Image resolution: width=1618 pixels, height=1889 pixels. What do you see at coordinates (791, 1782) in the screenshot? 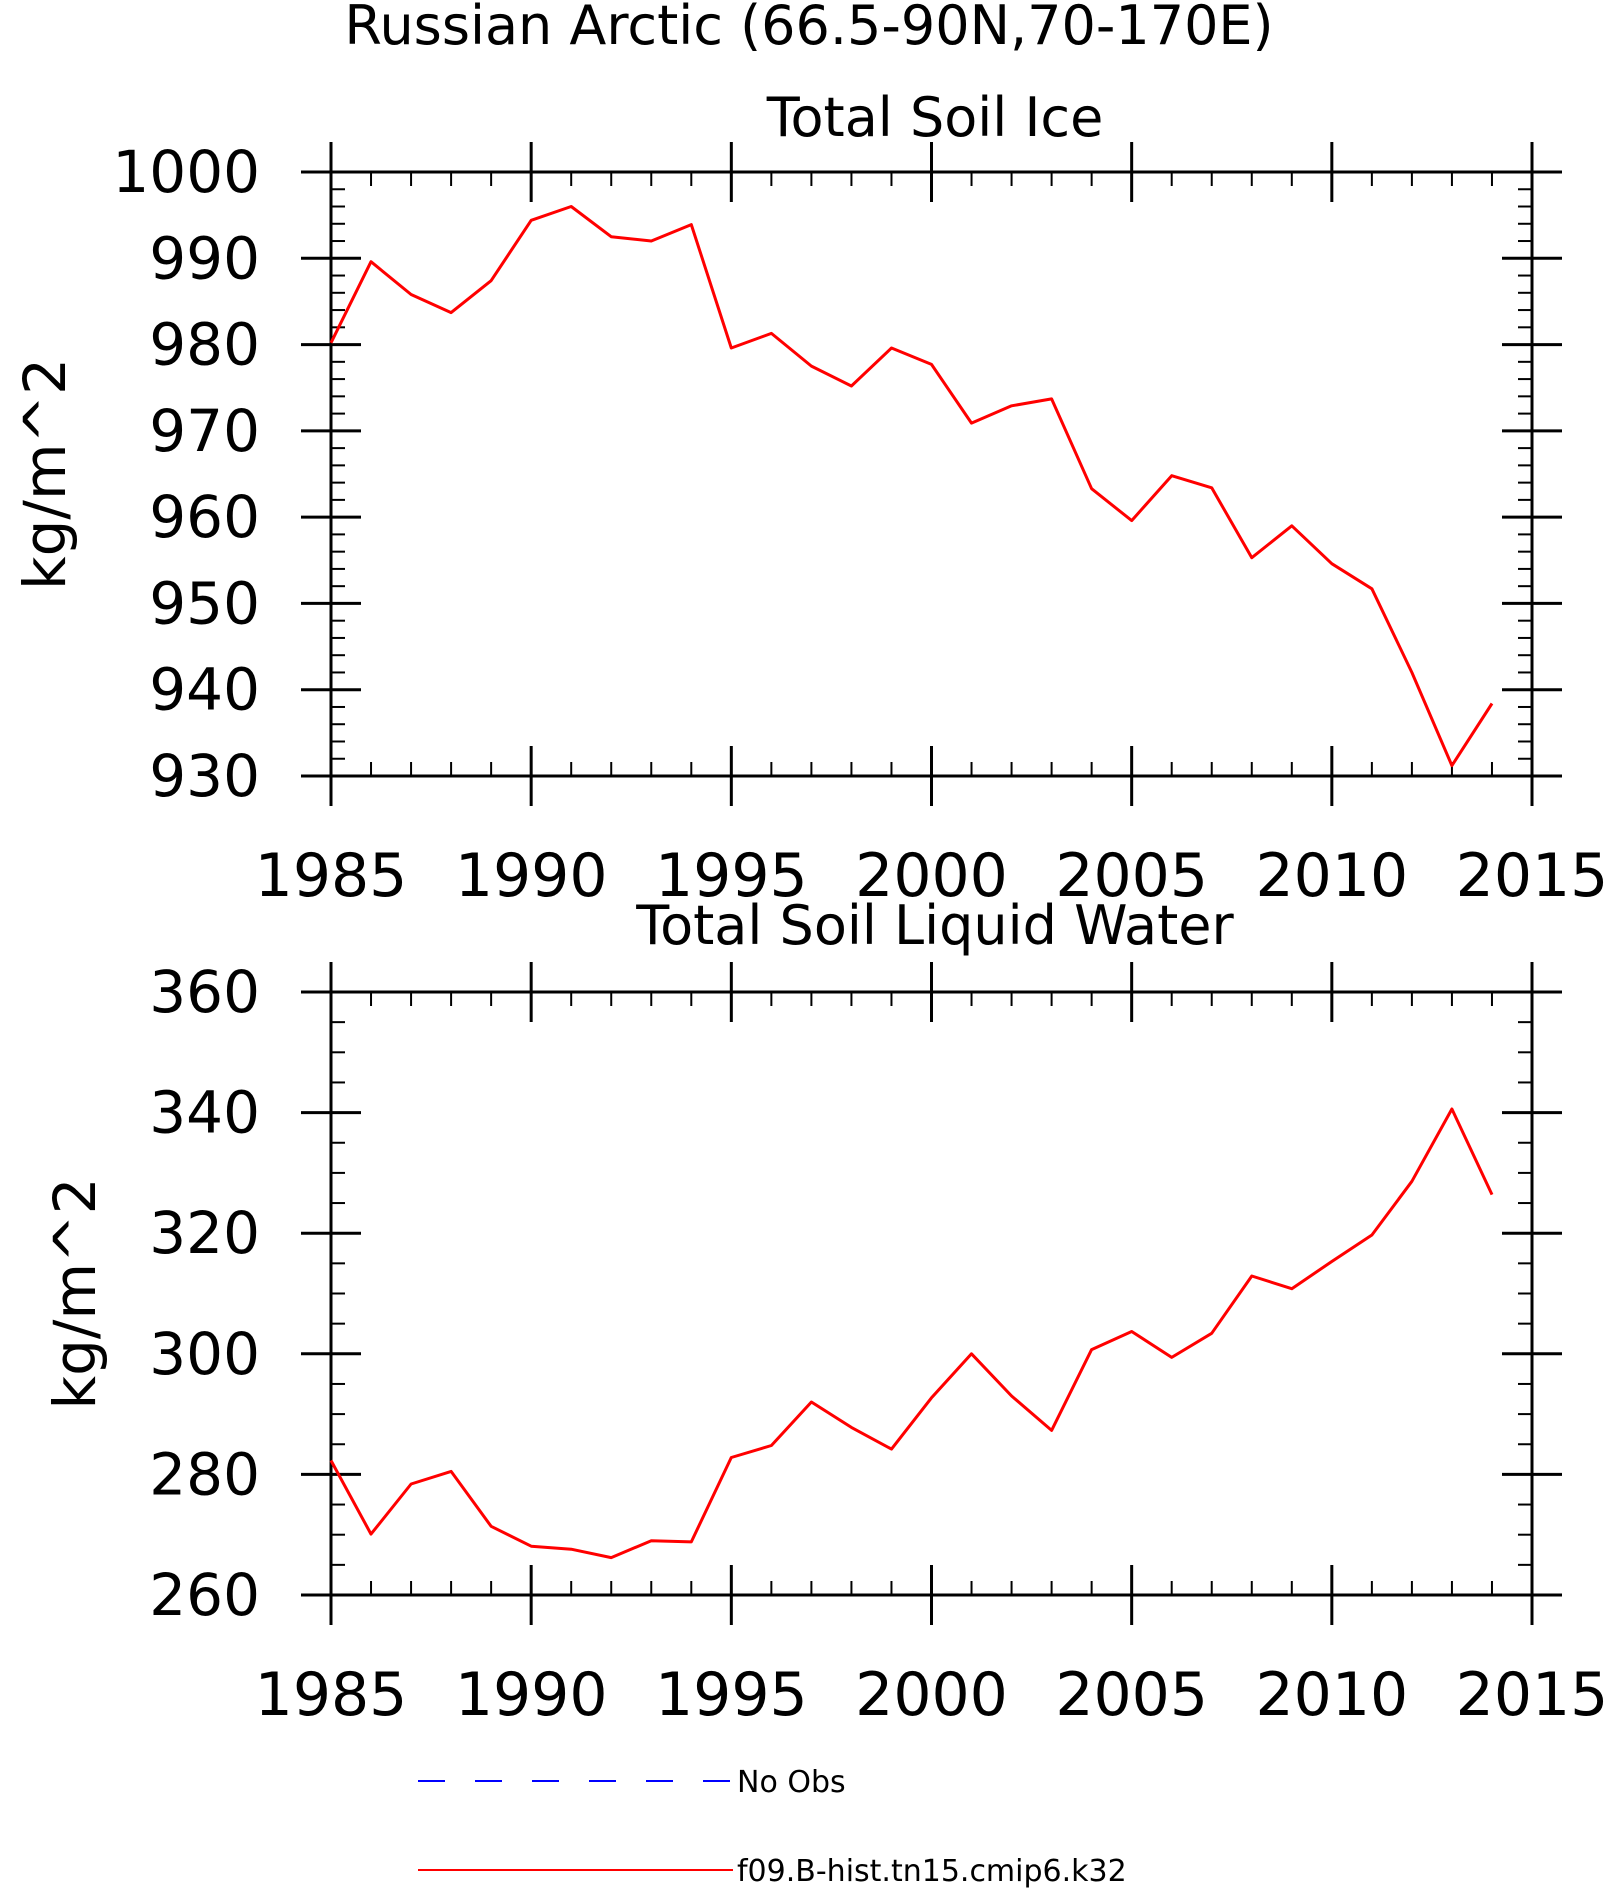
I see `legend-label-no-obs: No Obs` at bounding box center [791, 1782].